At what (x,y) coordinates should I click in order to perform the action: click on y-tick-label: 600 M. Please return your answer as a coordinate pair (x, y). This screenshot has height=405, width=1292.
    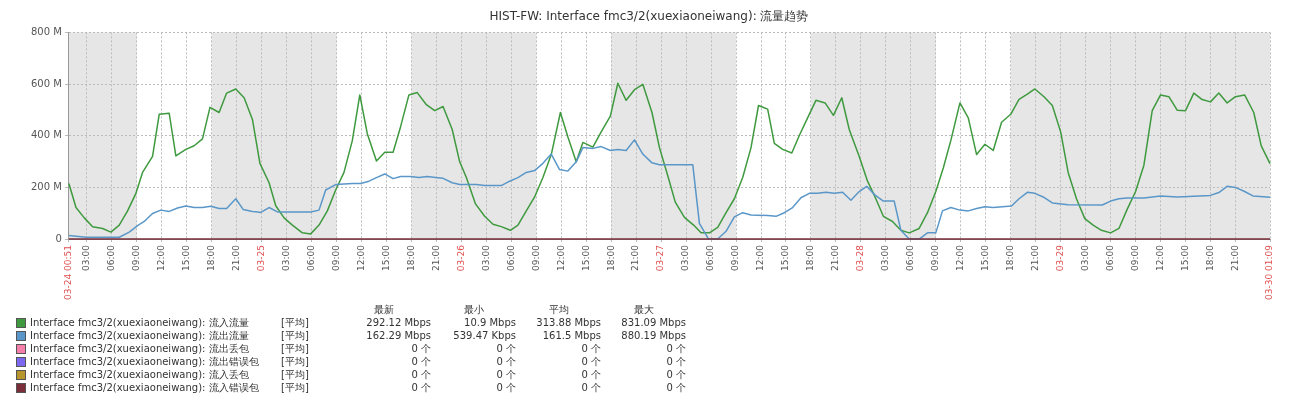
    Looking at the image, I should click on (46, 83).